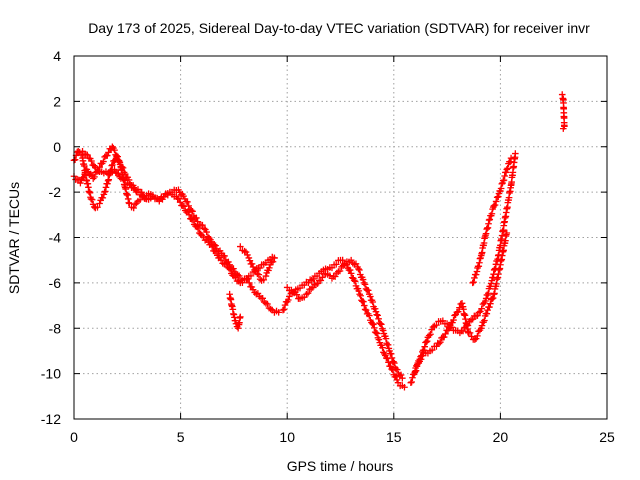 The width and height of the screenshot is (640, 480). I want to click on x-tick-label: 10, so click(287, 437).